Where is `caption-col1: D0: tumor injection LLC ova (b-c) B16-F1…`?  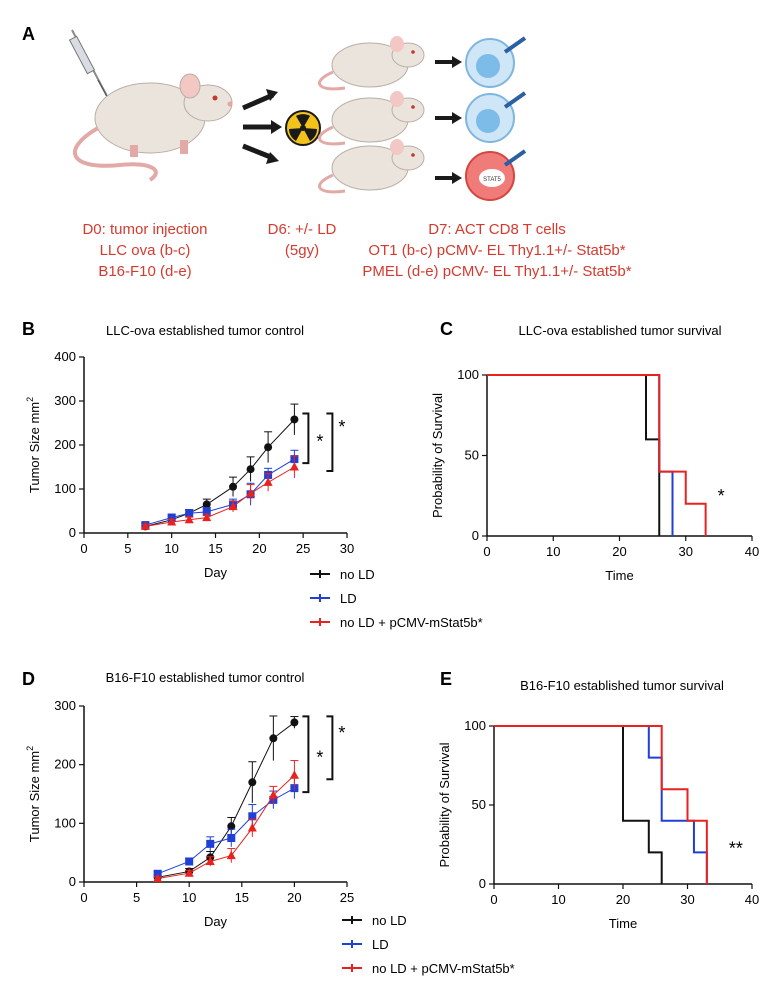 caption-col1: D0: tumor injection LLC ova (b-c) B16-F1… is located at coordinates (144, 250).